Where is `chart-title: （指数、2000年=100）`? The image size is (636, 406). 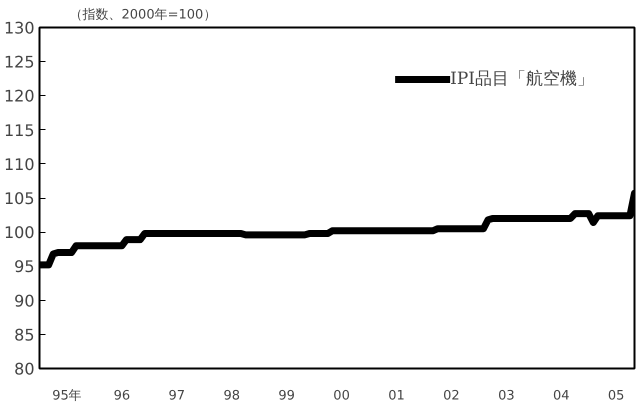
chart-title: （指数、2000年=100） is located at coordinates (143, 15).